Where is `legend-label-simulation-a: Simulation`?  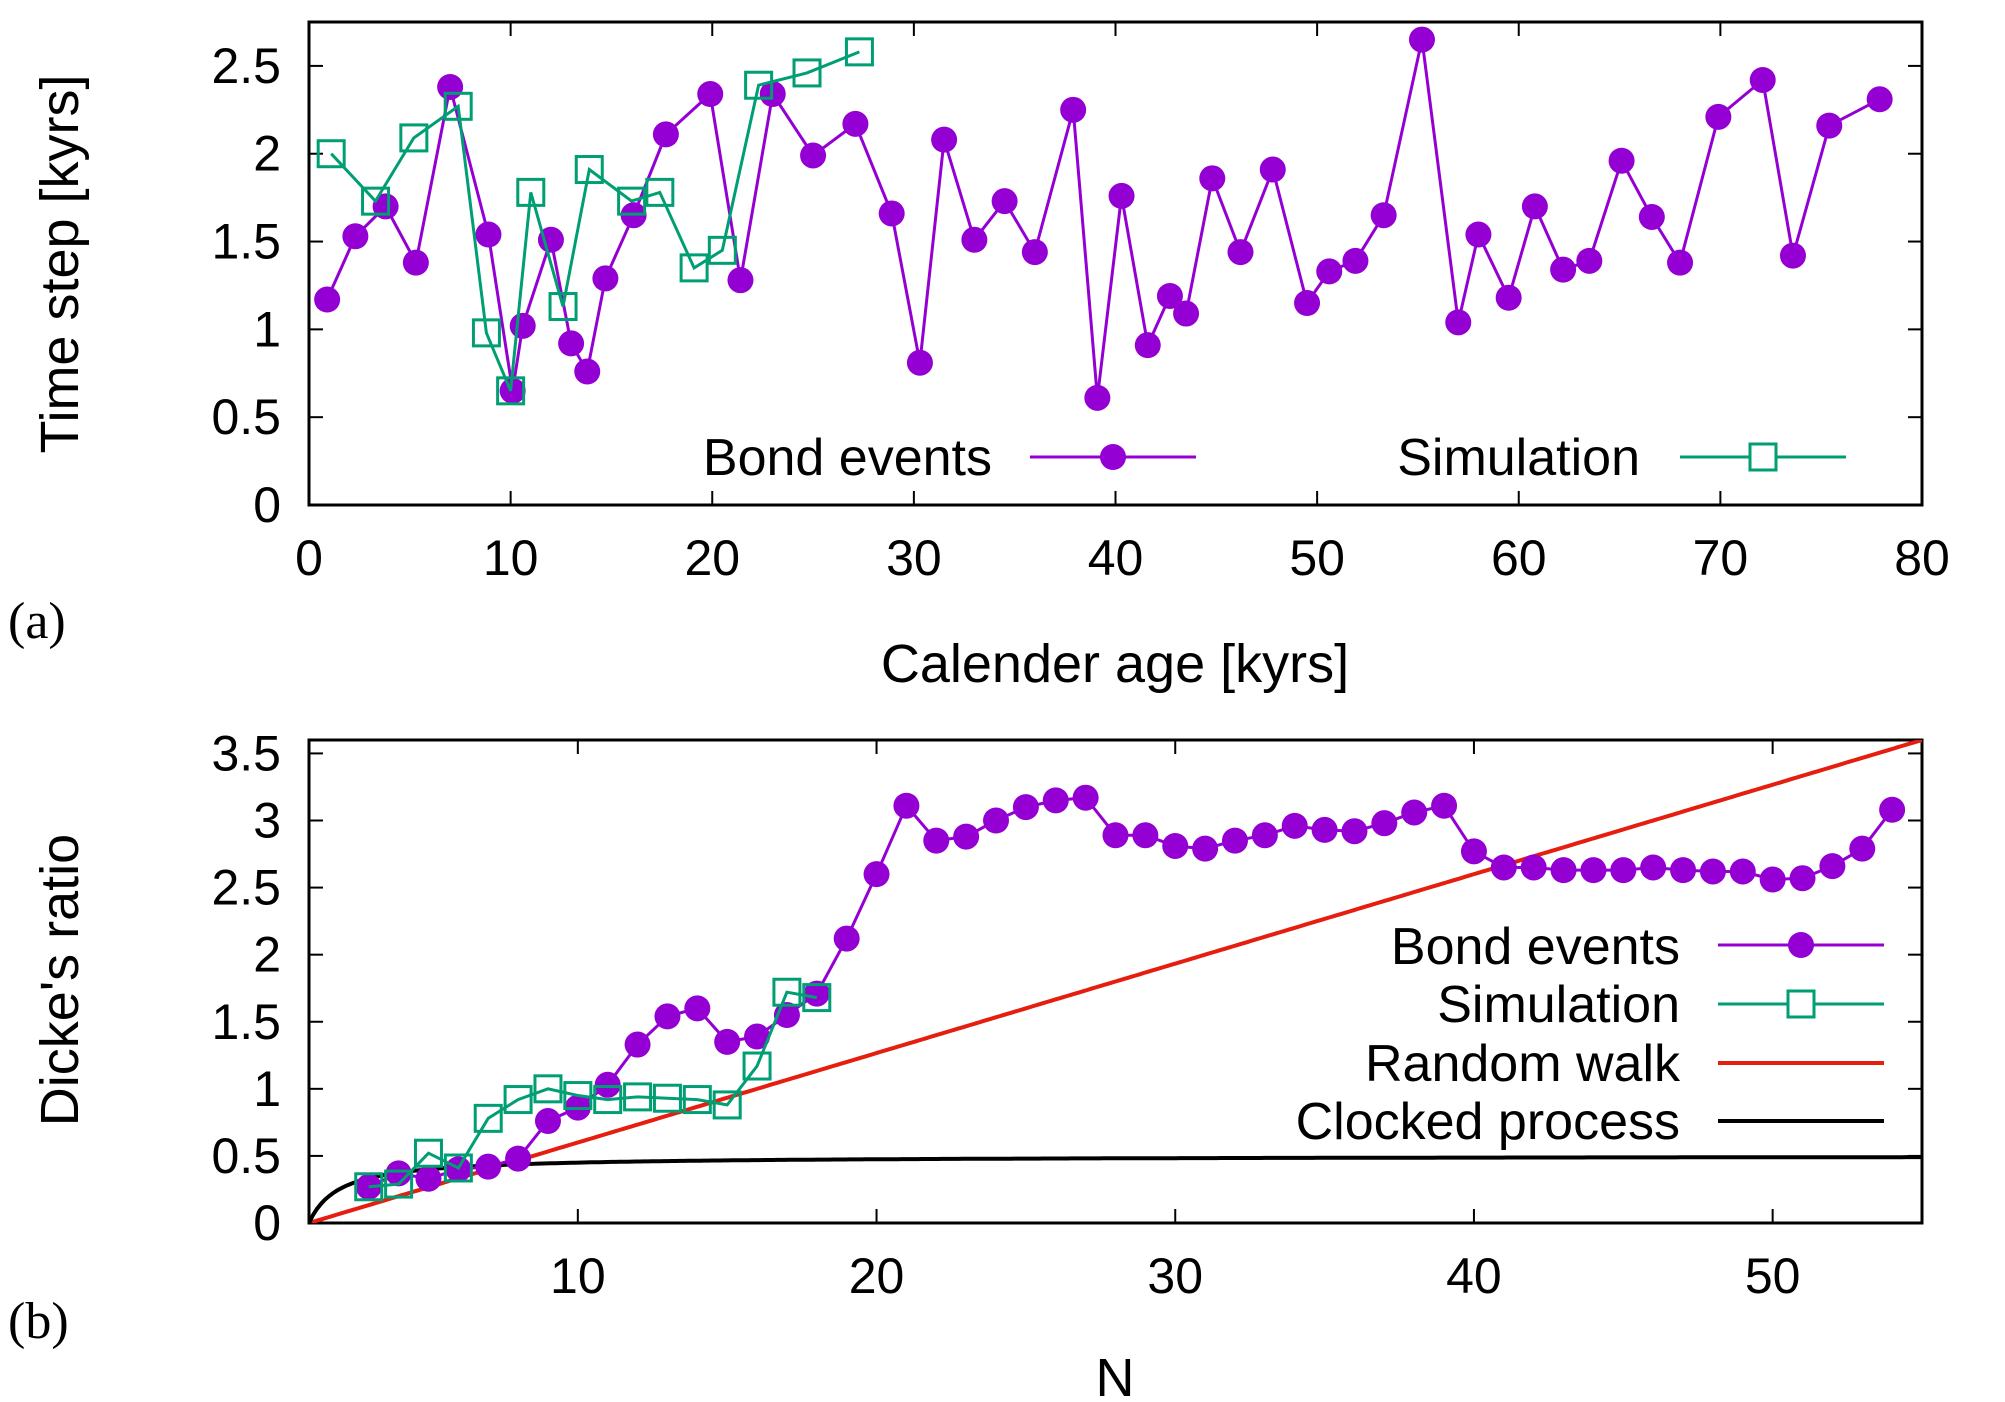
legend-label-simulation-a: Simulation is located at coordinates (1518, 458).